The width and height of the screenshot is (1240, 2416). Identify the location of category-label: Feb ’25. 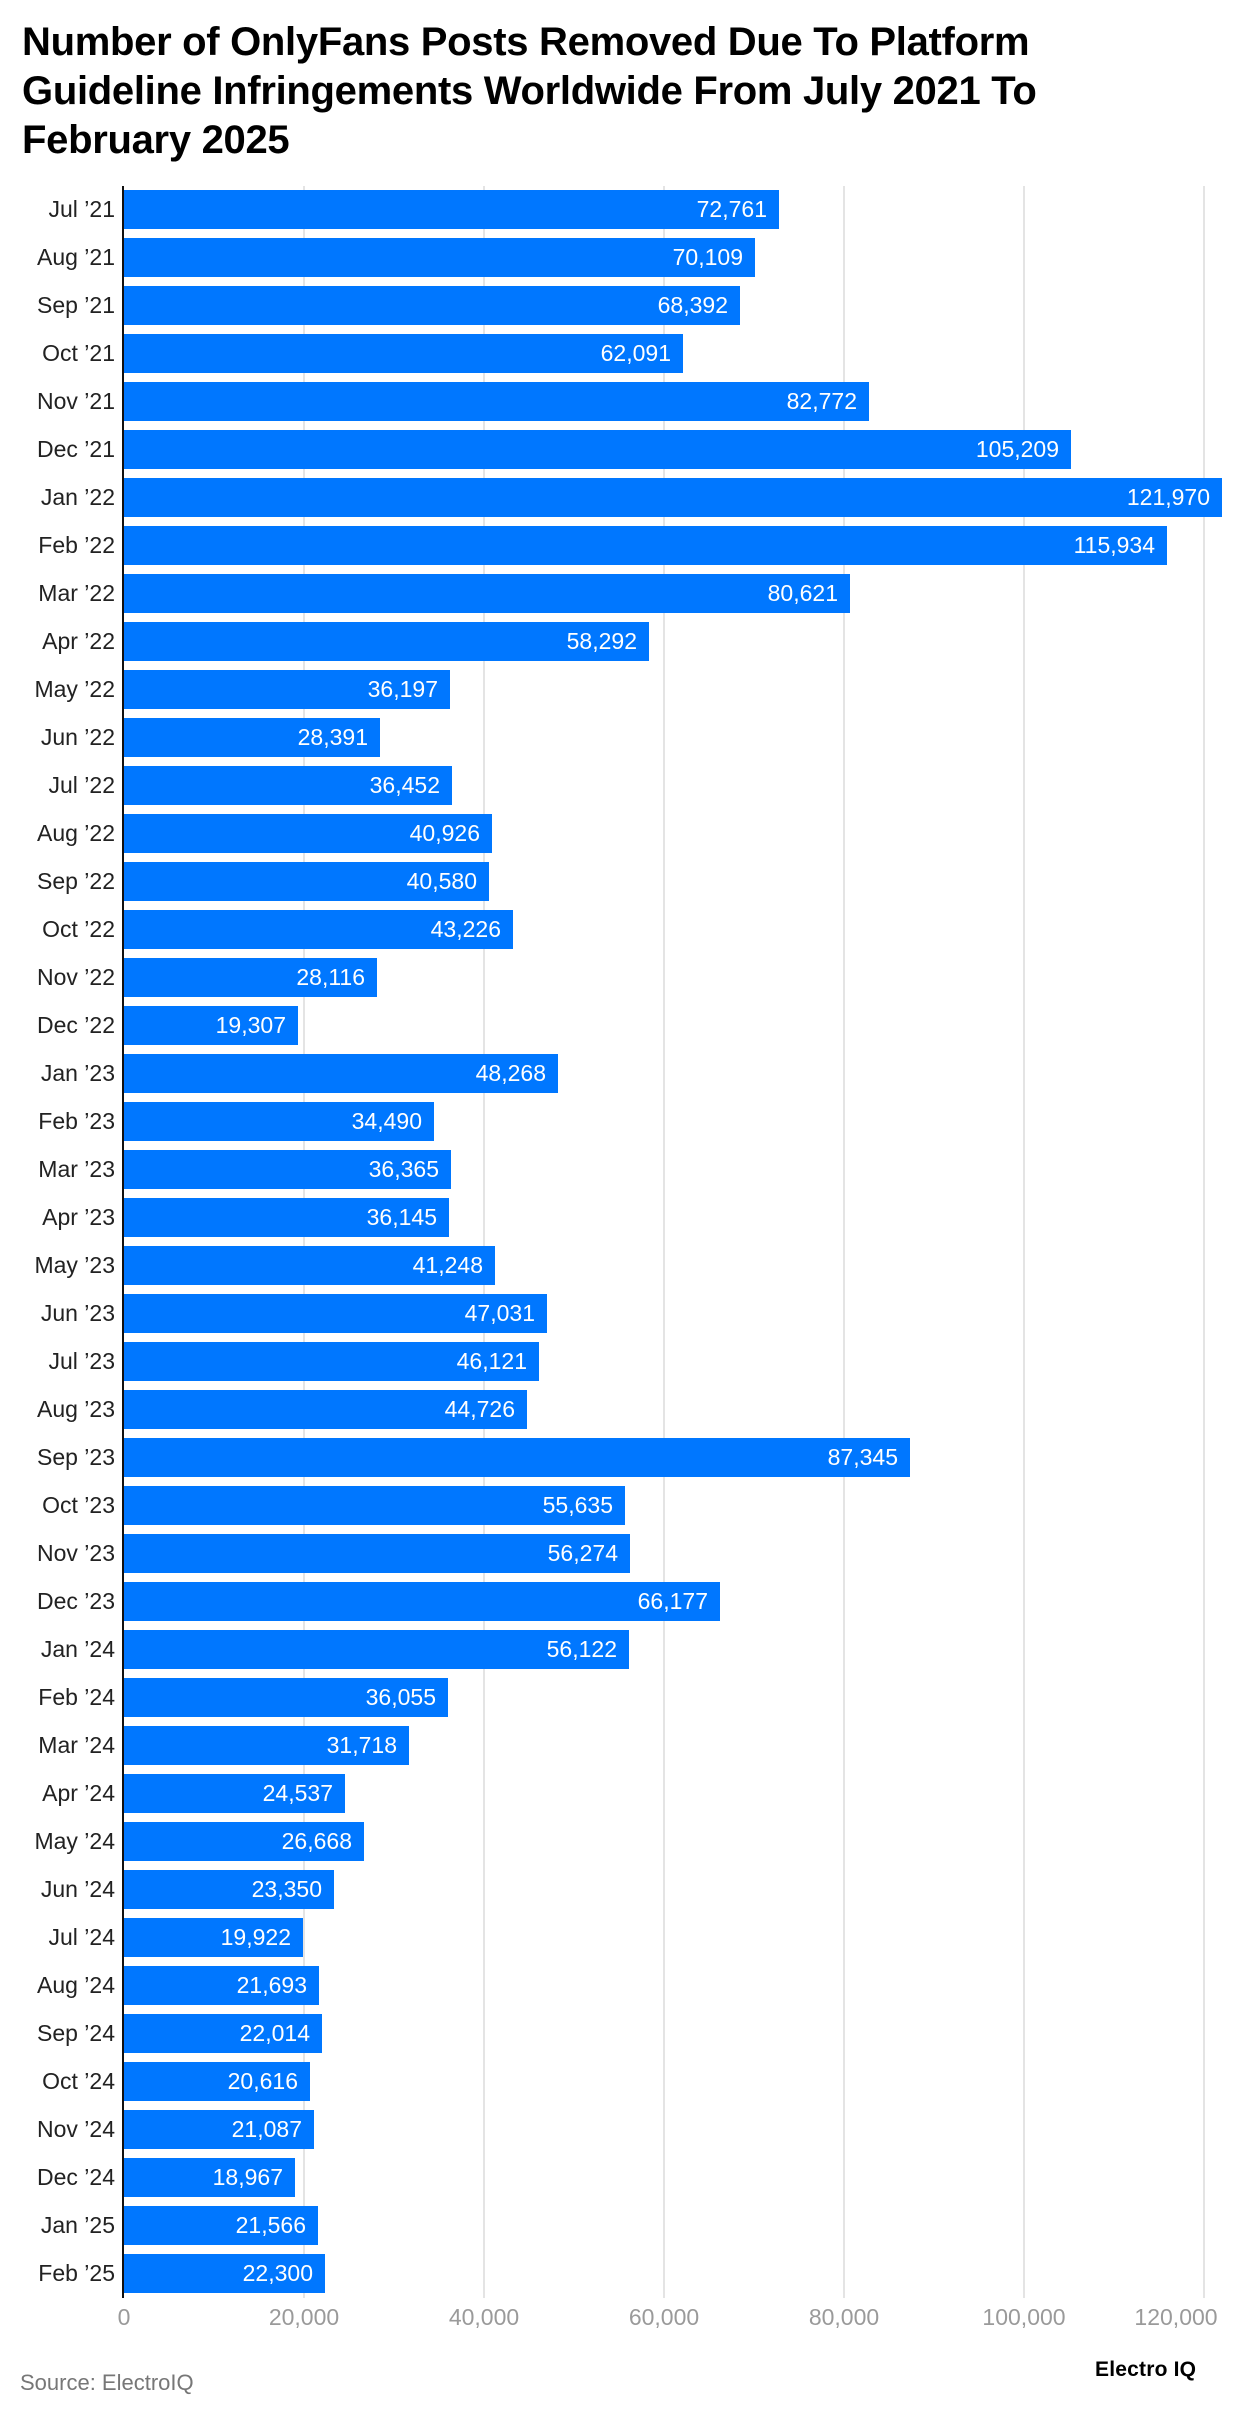
(76, 2273).